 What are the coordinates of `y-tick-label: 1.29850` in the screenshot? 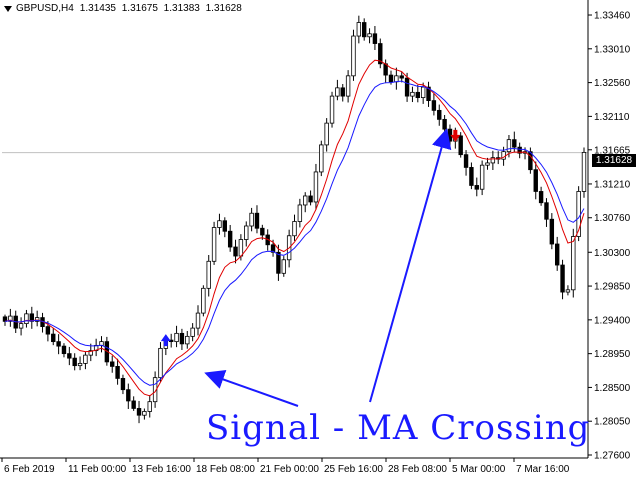 It's located at (612, 287).